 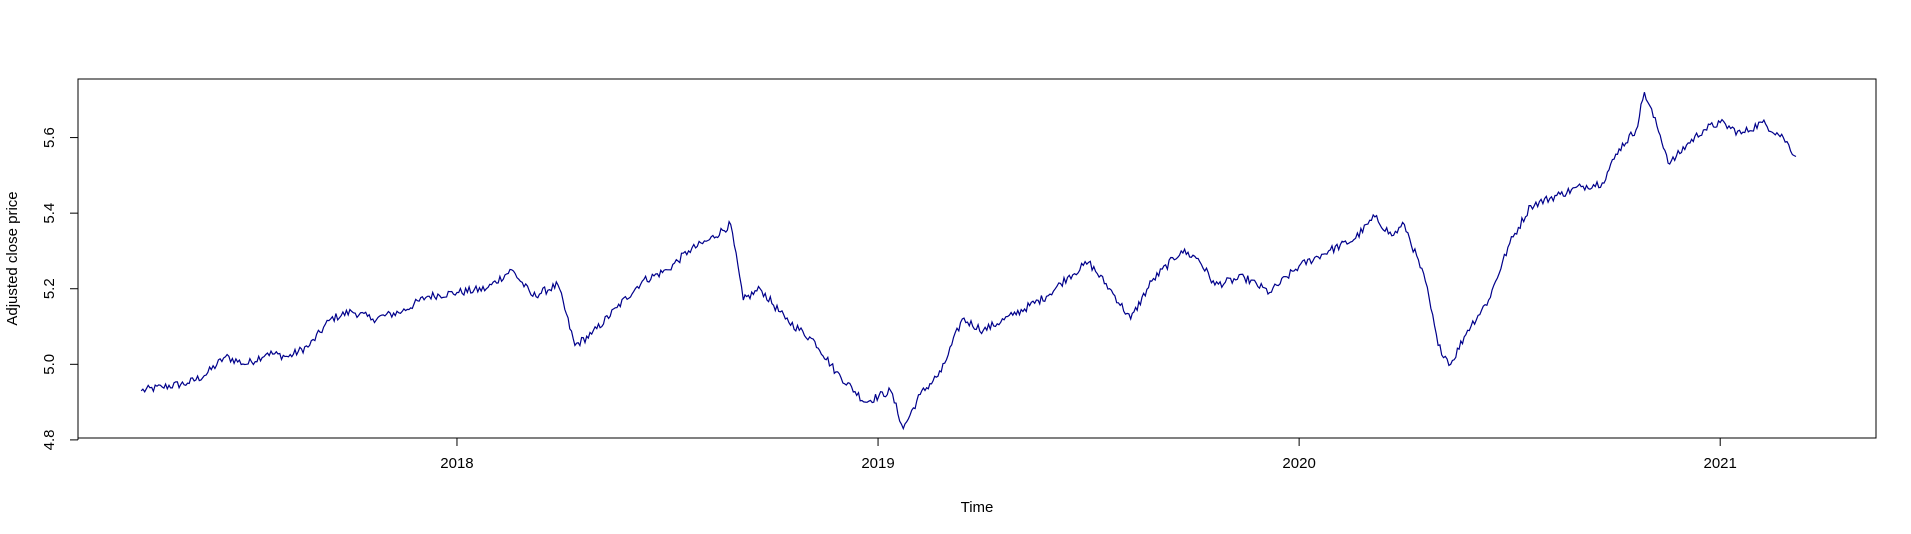 I want to click on y-tick-label: 5.6, so click(x=49, y=137).